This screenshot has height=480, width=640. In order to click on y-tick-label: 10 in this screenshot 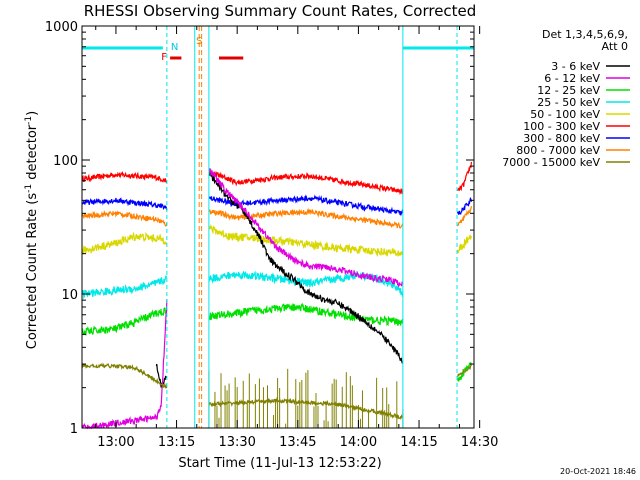, I will do `click(69, 295)`.